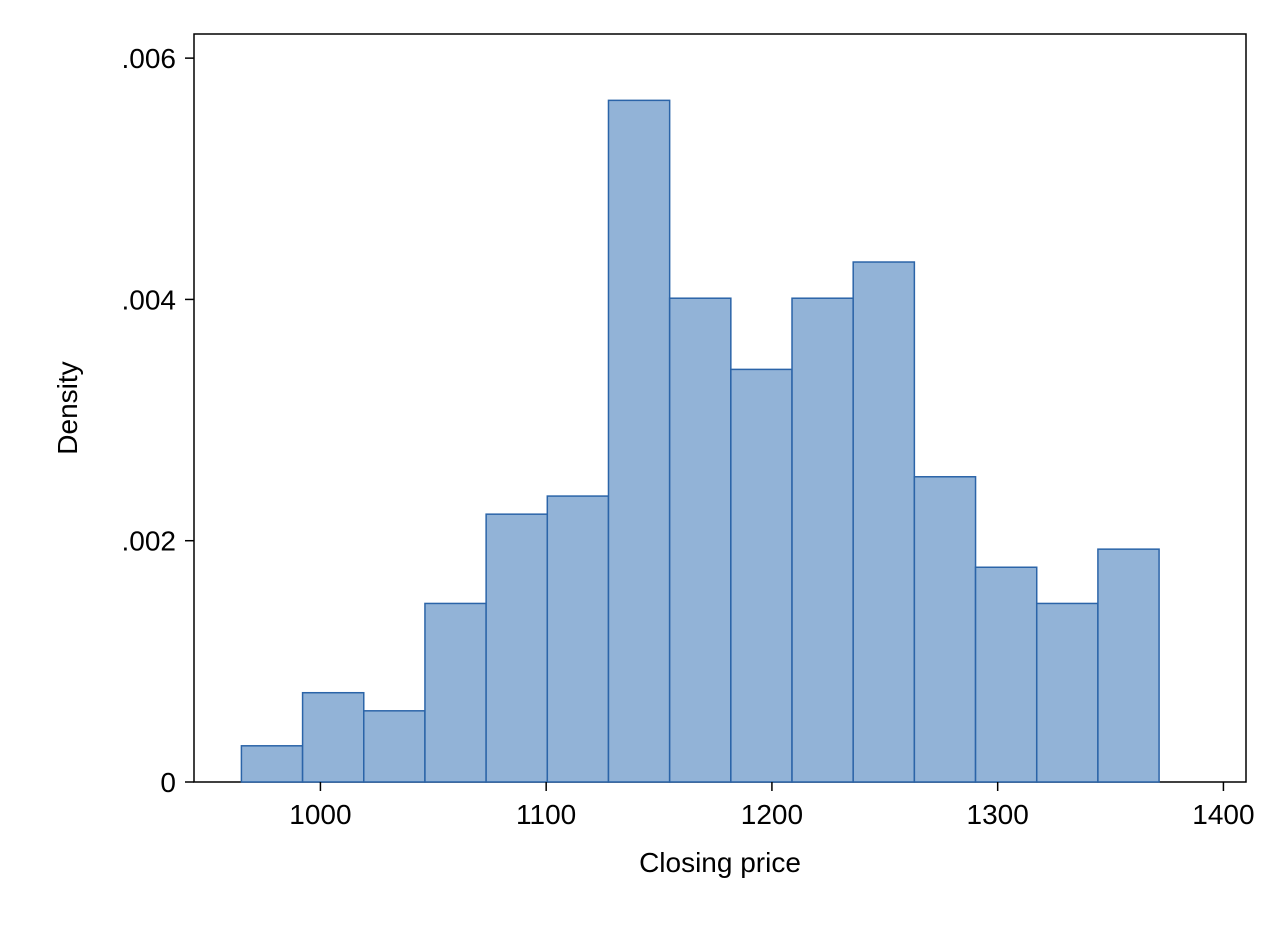 The height and width of the screenshot is (933, 1282). What do you see at coordinates (772, 814) in the screenshot?
I see `x-tick-label: 1200` at bounding box center [772, 814].